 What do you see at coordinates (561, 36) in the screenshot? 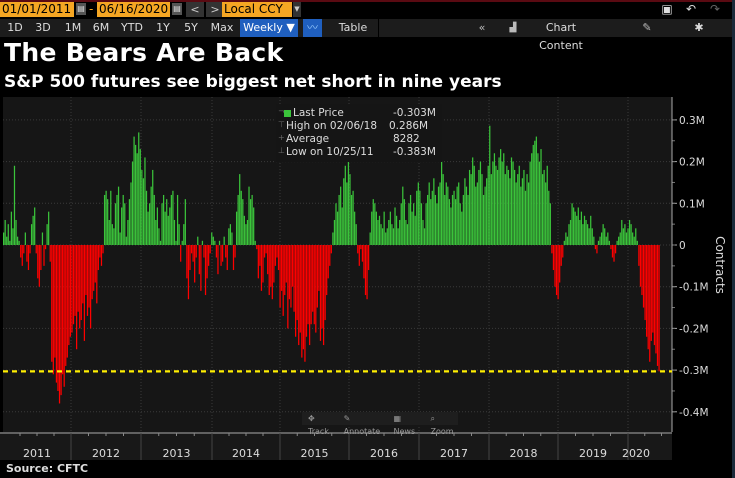
I see `chart-content-button: Chart Content` at bounding box center [561, 36].